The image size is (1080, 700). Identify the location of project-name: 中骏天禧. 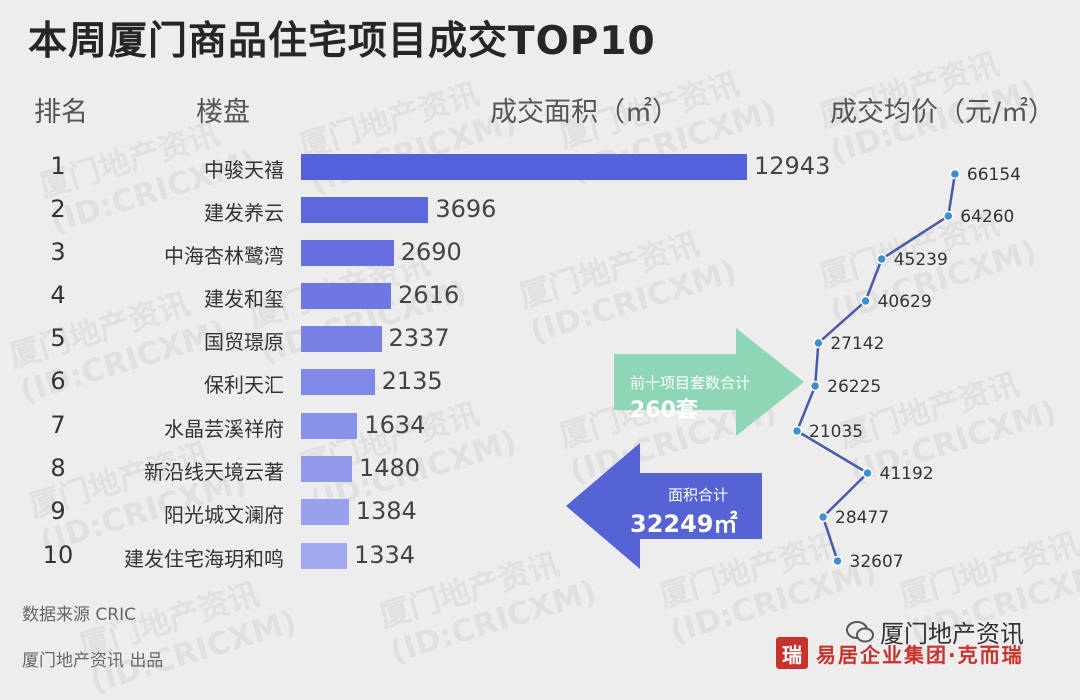
(244, 170).